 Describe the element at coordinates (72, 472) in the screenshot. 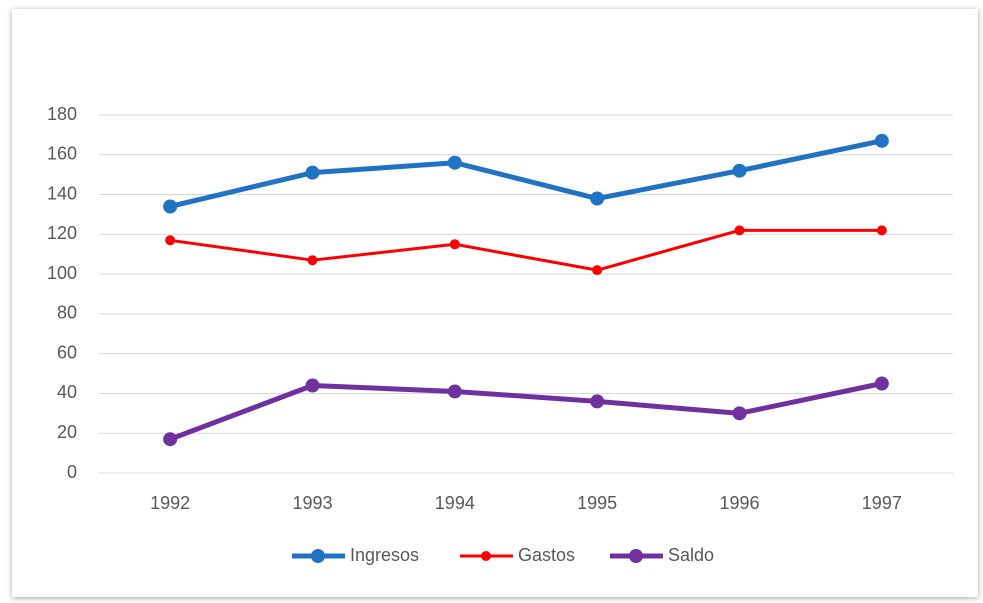

I see `y-tick-label: 0` at that location.